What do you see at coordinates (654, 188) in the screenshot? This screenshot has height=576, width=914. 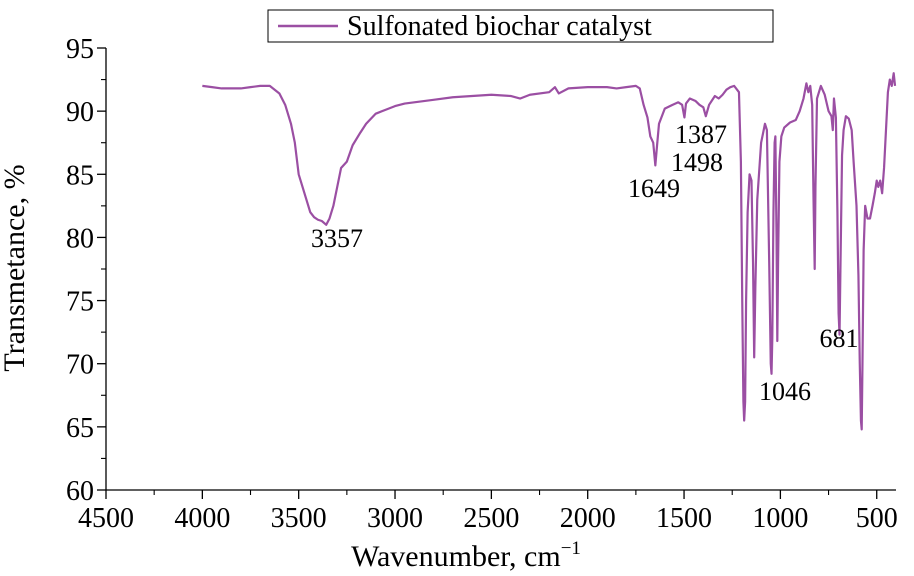 I see `peak-label: 1649` at bounding box center [654, 188].